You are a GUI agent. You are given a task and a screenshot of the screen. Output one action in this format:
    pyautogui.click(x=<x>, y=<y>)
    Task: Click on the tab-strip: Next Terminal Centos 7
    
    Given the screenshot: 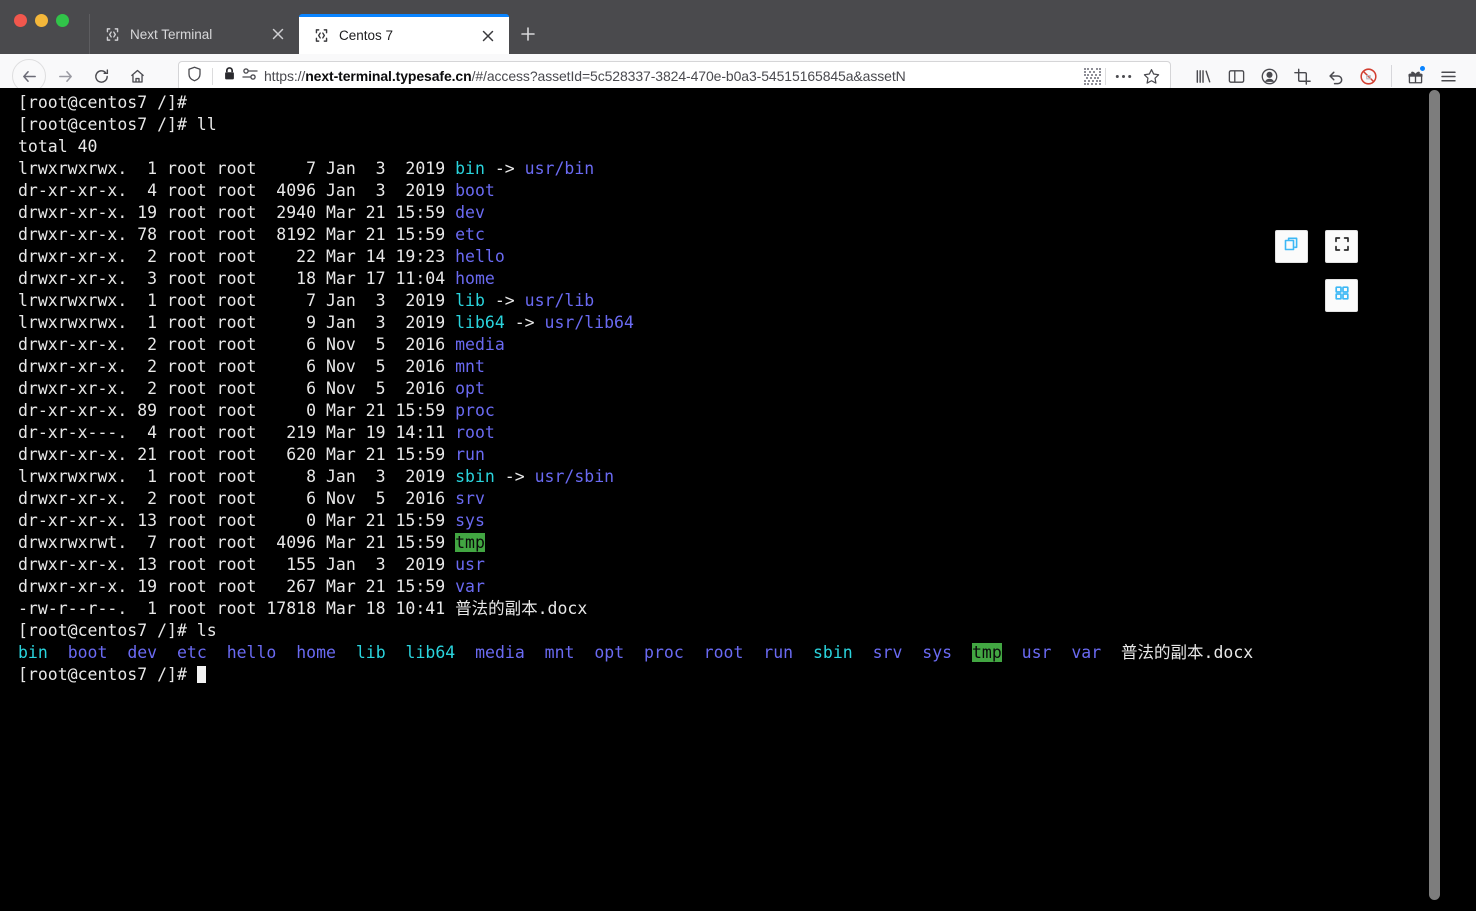 What is the action you would take?
    pyautogui.click(x=738, y=27)
    